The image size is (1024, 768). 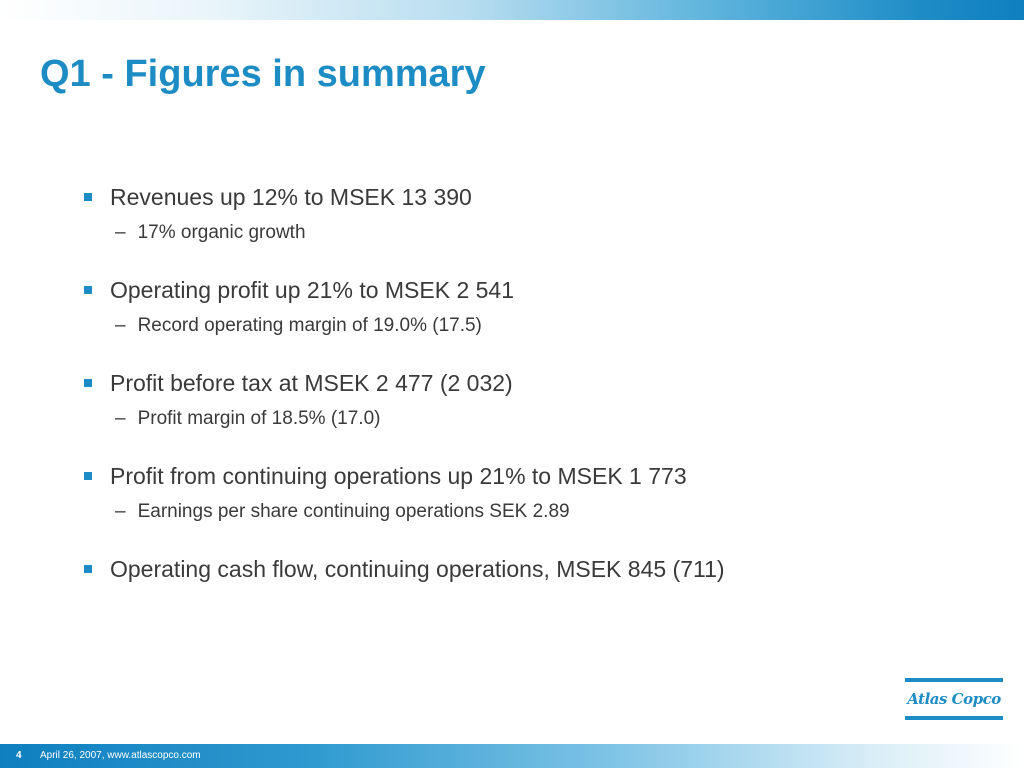 What do you see at coordinates (291, 196) in the screenshot?
I see `bullet-text: Revenues up 12% to MSEK 13 390` at bounding box center [291, 196].